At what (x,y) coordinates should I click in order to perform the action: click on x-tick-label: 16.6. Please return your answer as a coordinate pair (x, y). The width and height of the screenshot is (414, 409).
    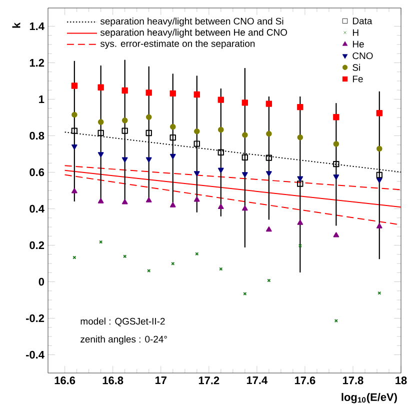
    Looking at the image, I should click on (65, 380).